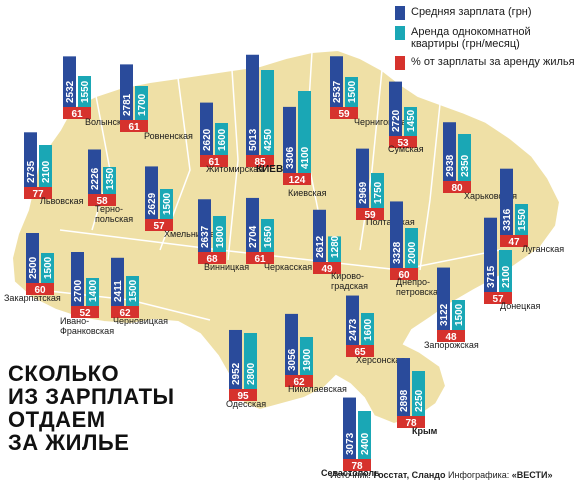 The image size is (580, 487). I want to click on rent-value-label: 1900, so click(307, 359).